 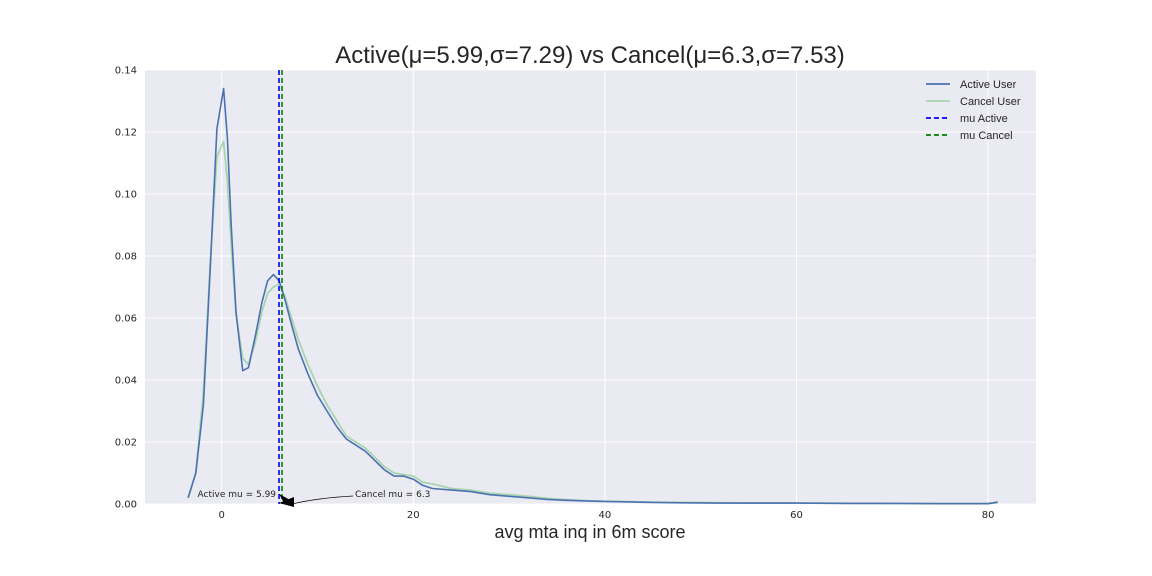 I want to click on x-tick-label: 80, so click(x=988, y=515).